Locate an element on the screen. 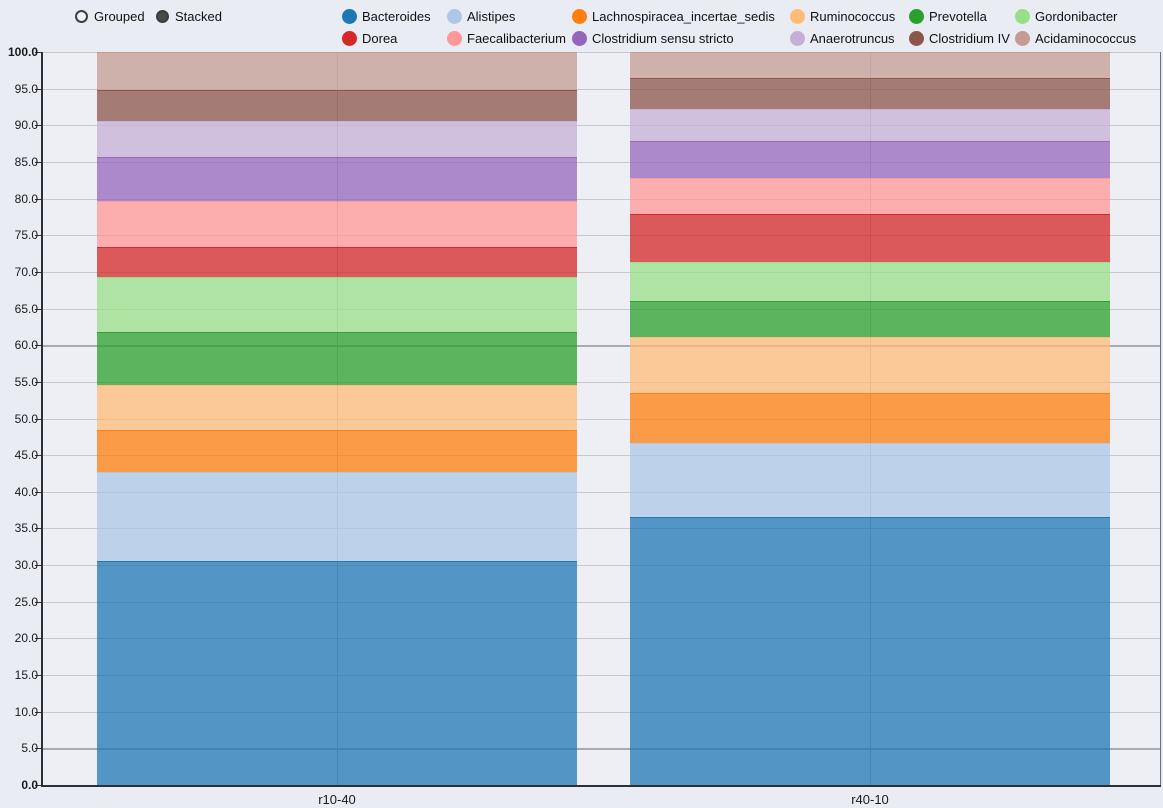 The width and height of the screenshot is (1163, 808). legend-item: Acidaminococcus is located at coordinates (1075, 38).